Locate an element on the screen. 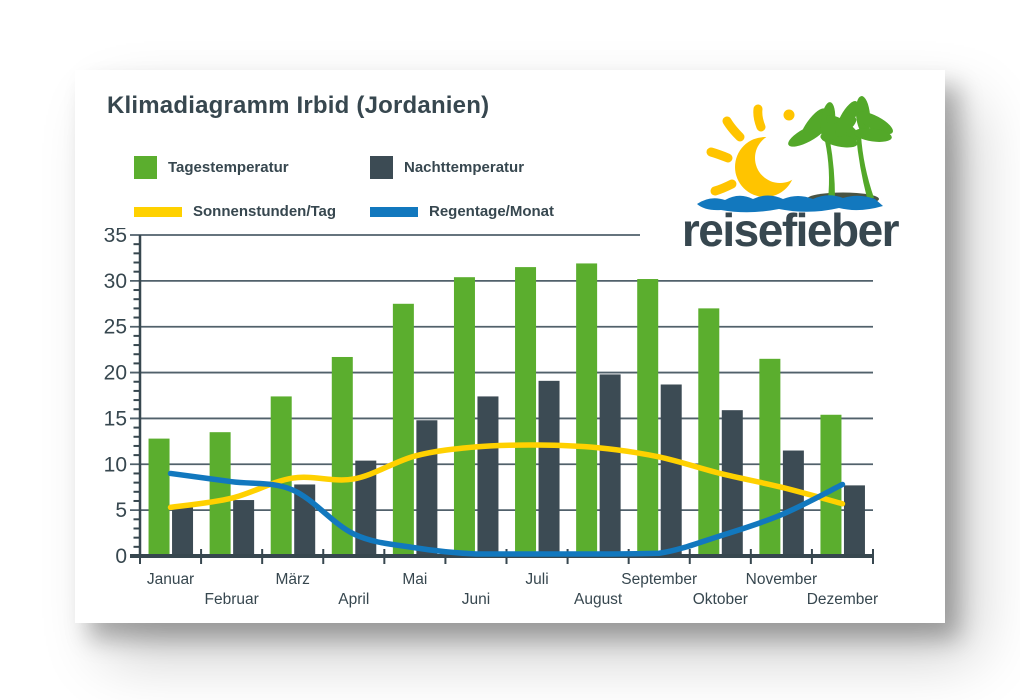  sun-hours-line-swatch-icon is located at coordinates (158, 211).